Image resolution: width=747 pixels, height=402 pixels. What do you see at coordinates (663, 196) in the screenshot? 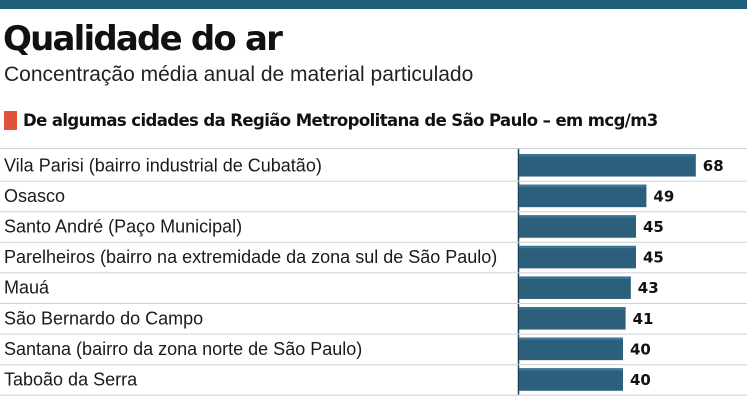
I see `value-label: 49` at bounding box center [663, 196].